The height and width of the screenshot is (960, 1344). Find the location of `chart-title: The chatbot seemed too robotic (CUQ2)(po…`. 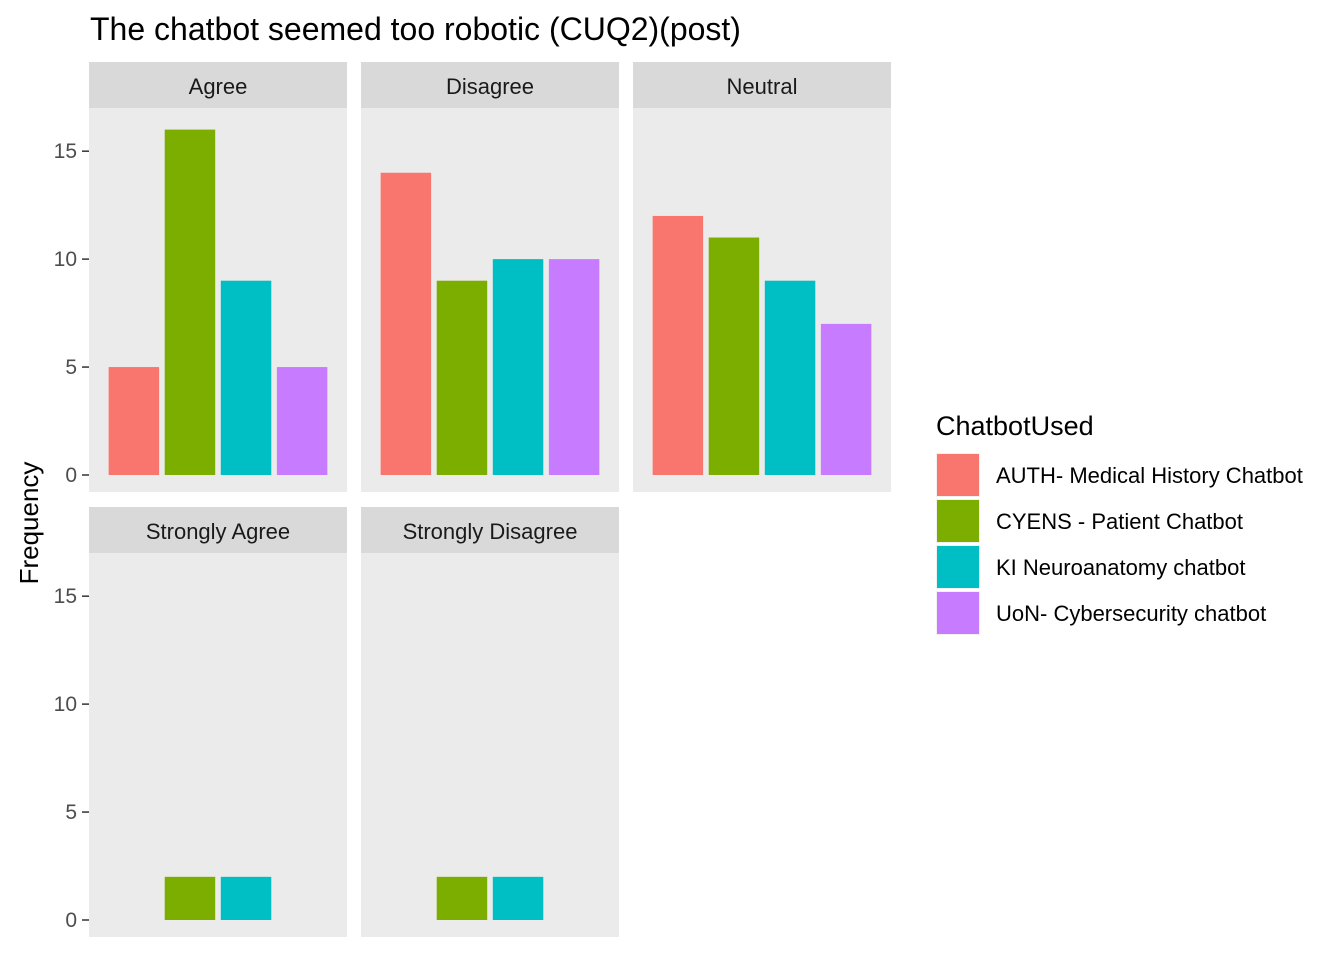

chart-title: The chatbot seemed too robotic (CUQ2)(po… is located at coordinates (415, 29).